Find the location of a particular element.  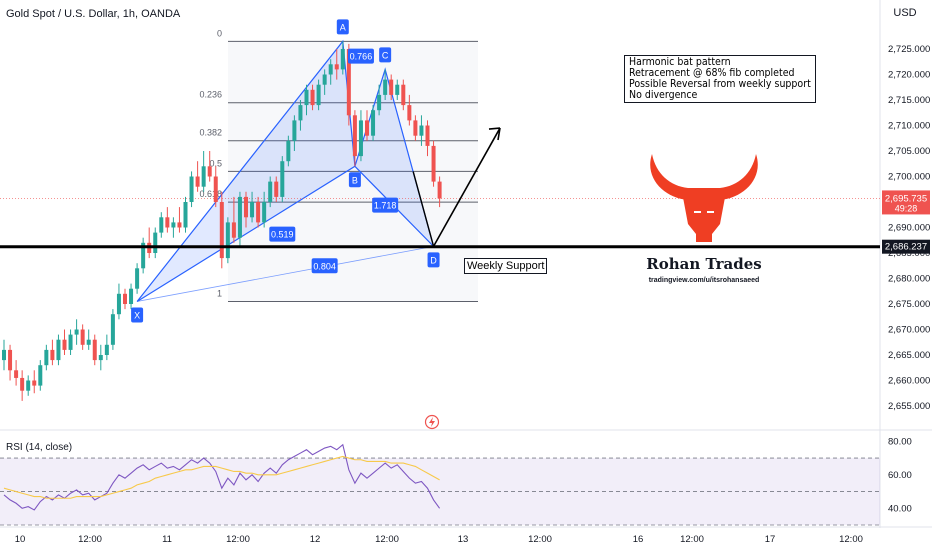

brand-name: Rohan Trades is located at coordinates (704, 264).